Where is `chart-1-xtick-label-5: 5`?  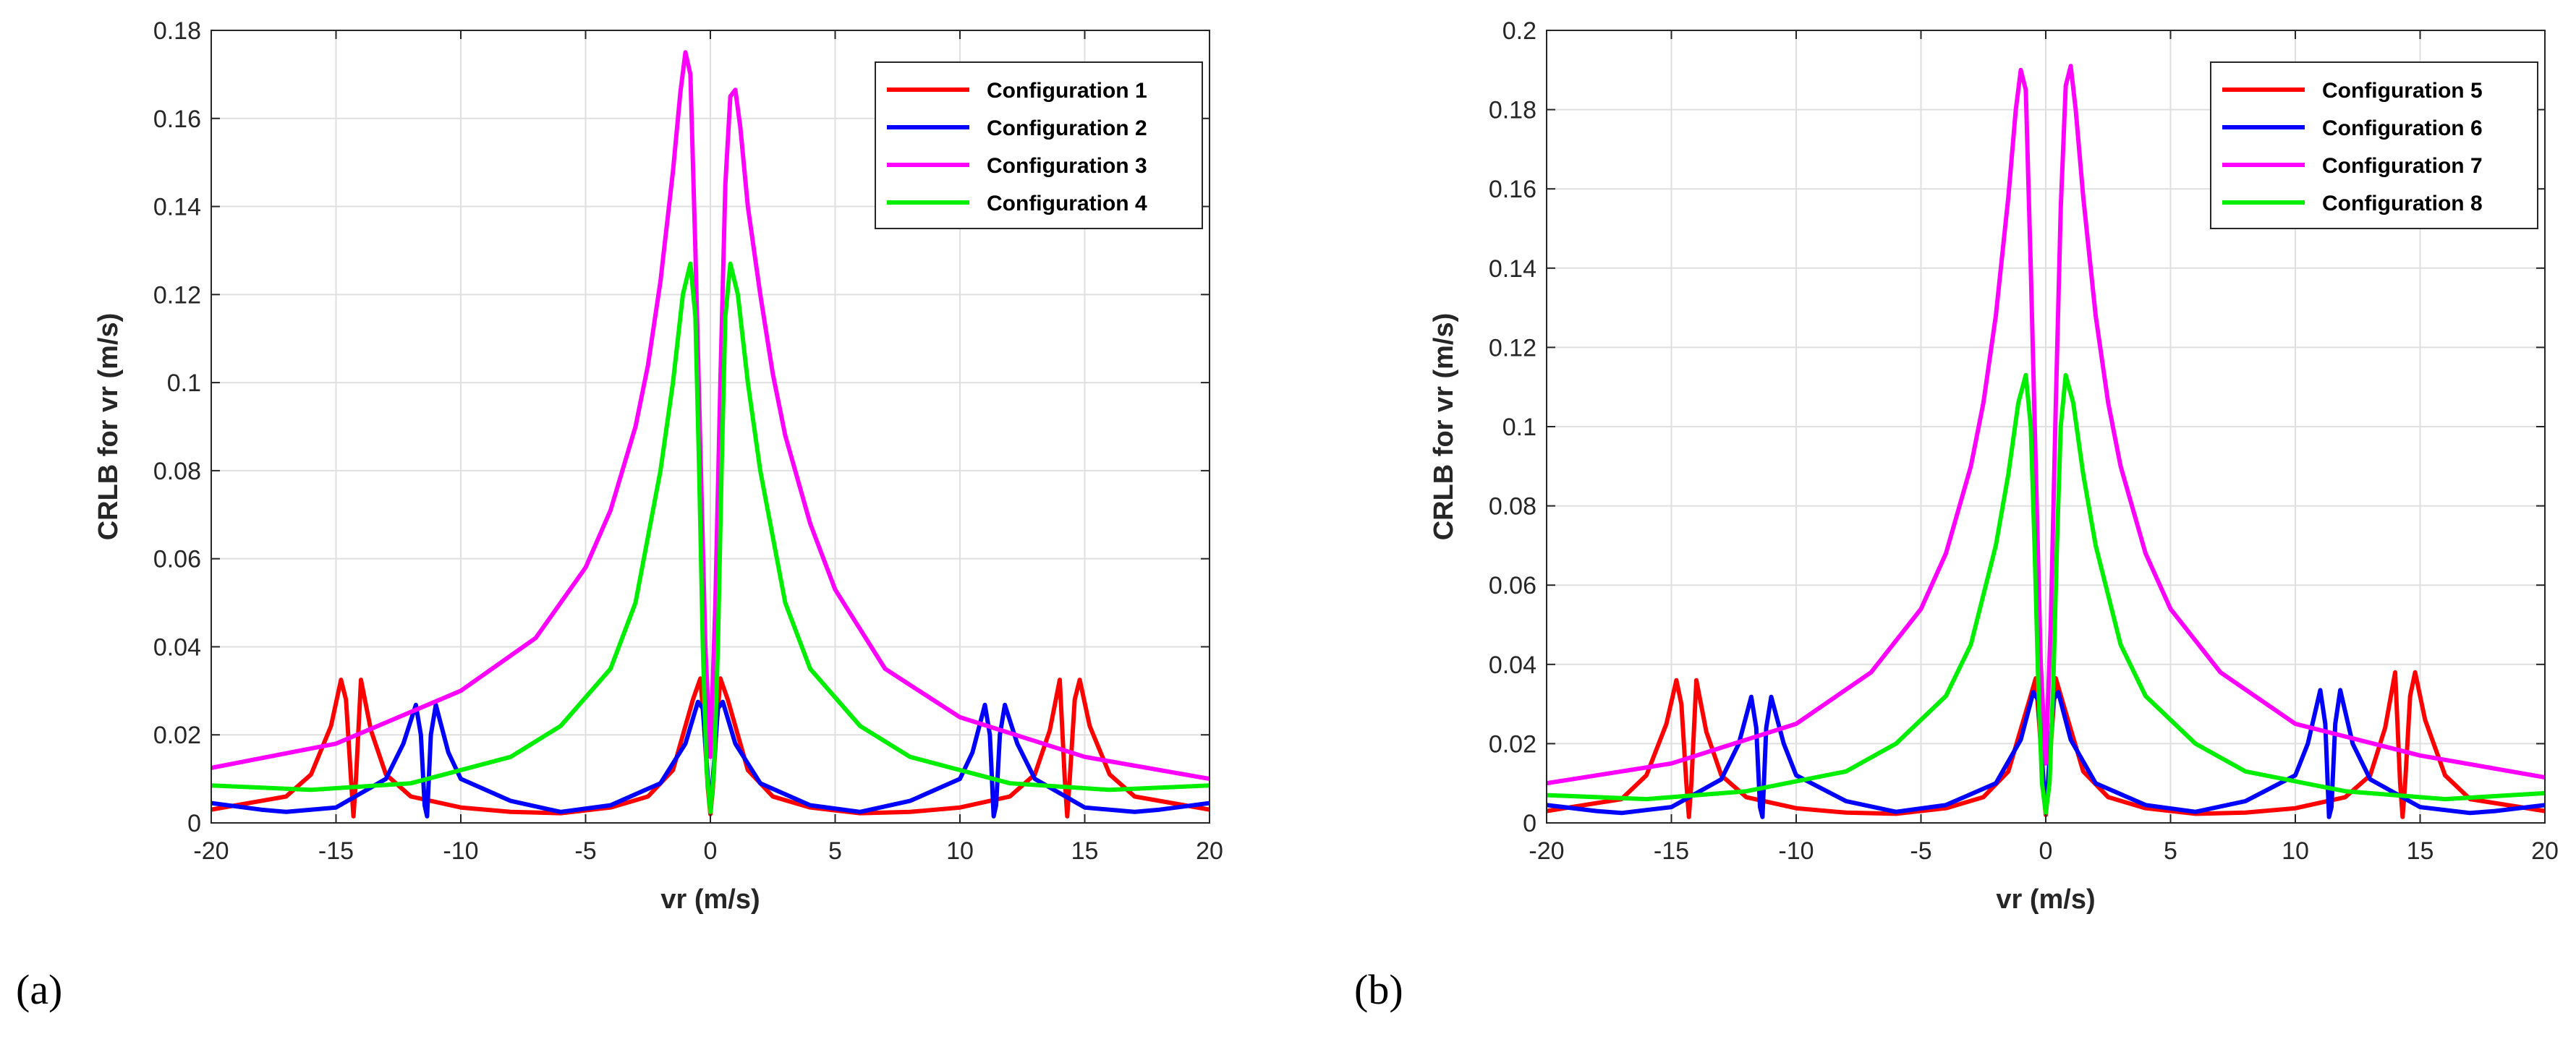
chart-1-xtick-label-5: 5 is located at coordinates (2170, 851).